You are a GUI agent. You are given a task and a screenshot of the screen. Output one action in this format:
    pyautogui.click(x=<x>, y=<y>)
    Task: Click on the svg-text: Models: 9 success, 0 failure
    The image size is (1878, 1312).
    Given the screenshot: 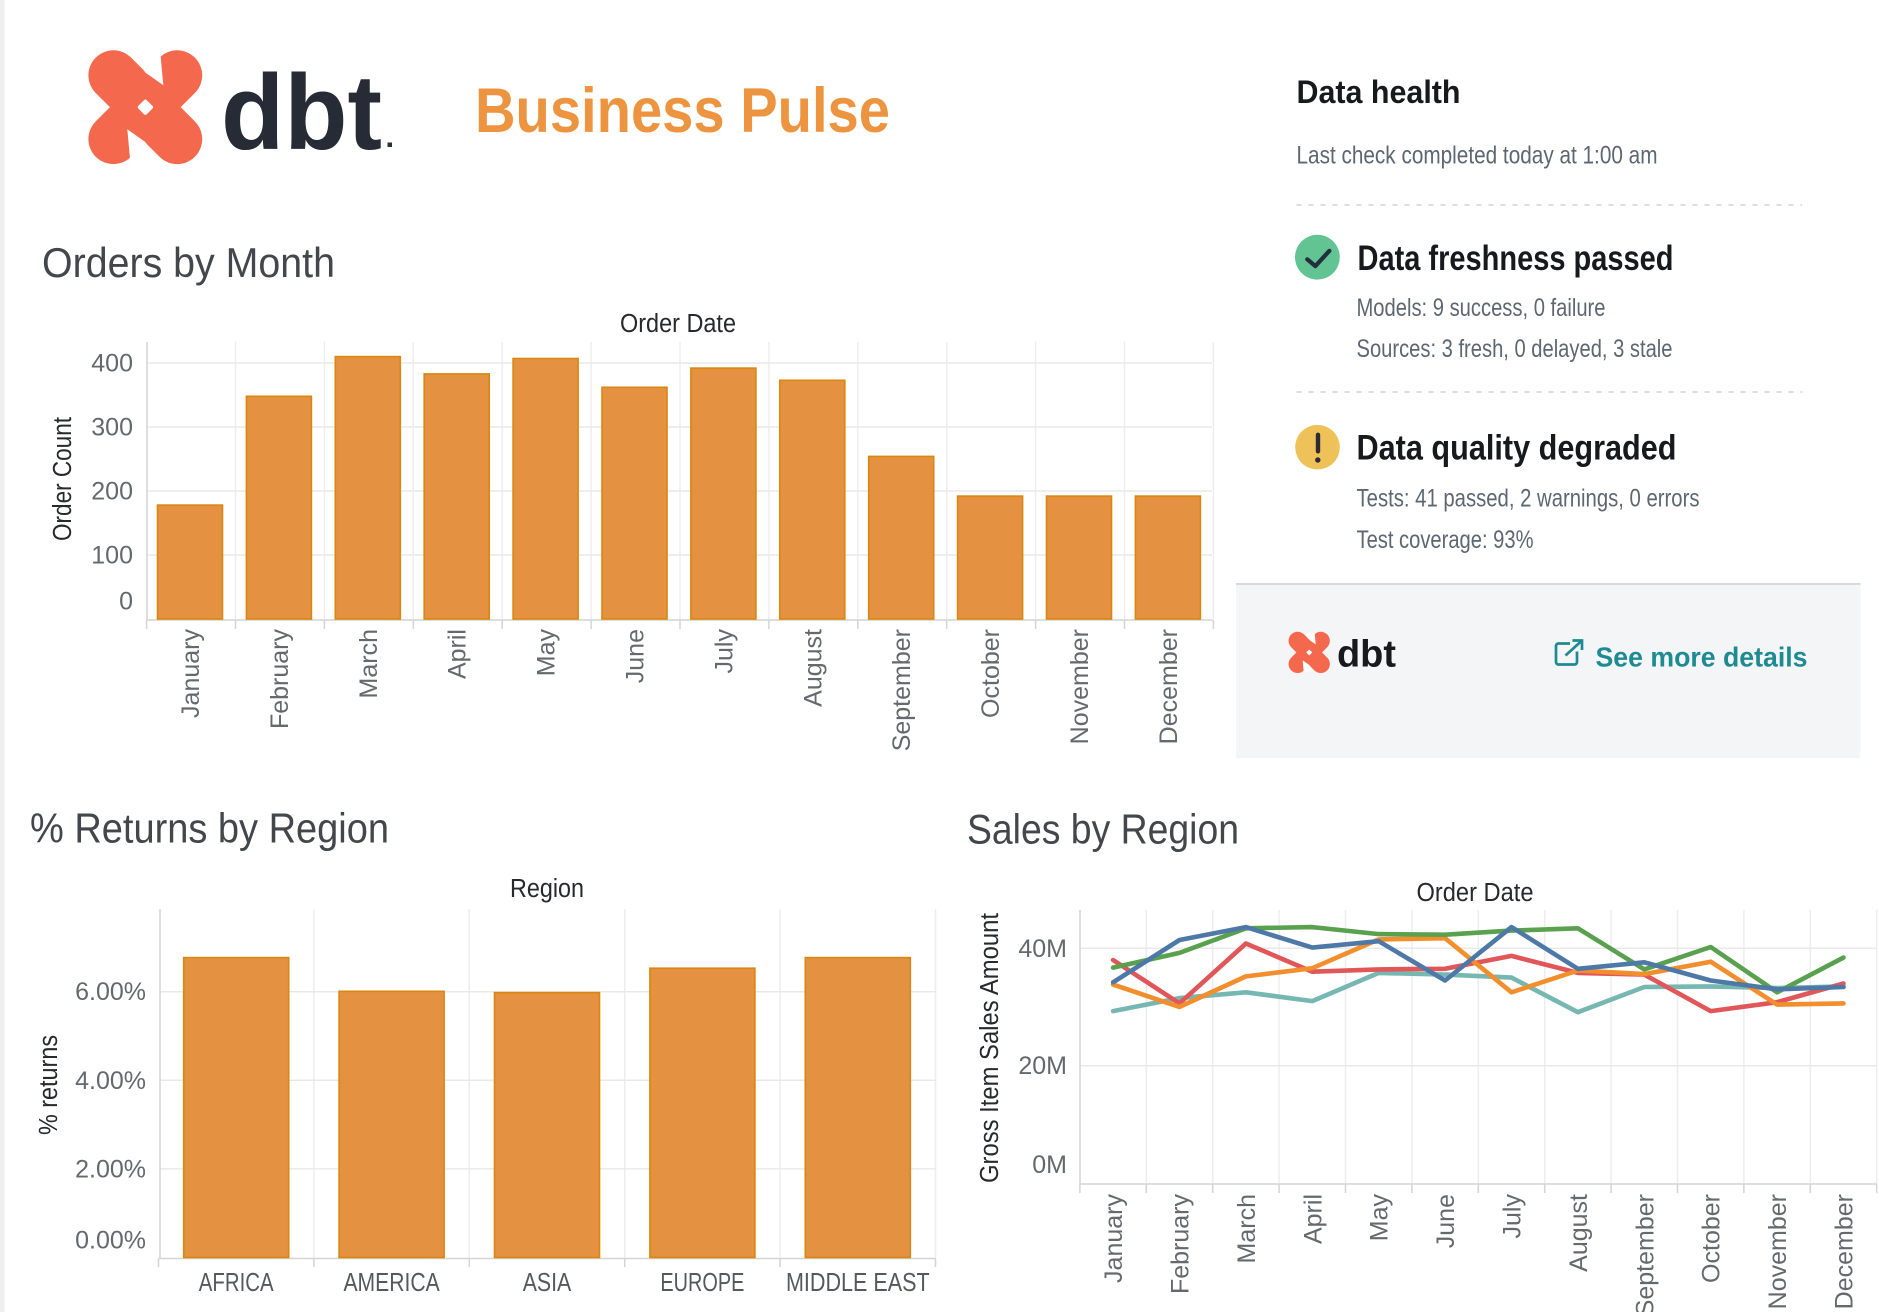 What is the action you would take?
    pyautogui.click(x=1481, y=308)
    